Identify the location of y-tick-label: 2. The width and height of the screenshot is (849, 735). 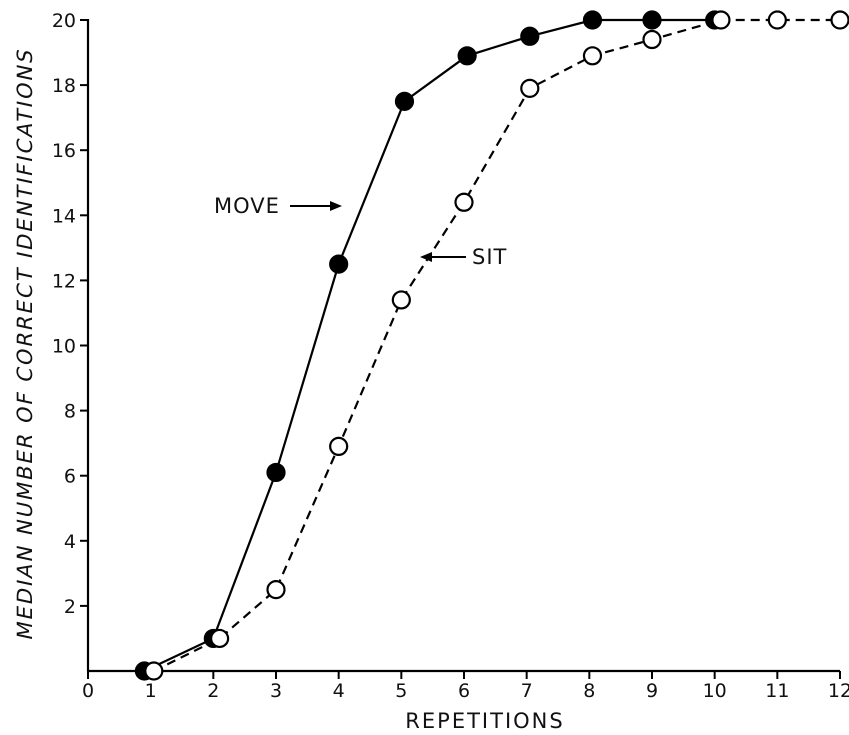
(70, 607).